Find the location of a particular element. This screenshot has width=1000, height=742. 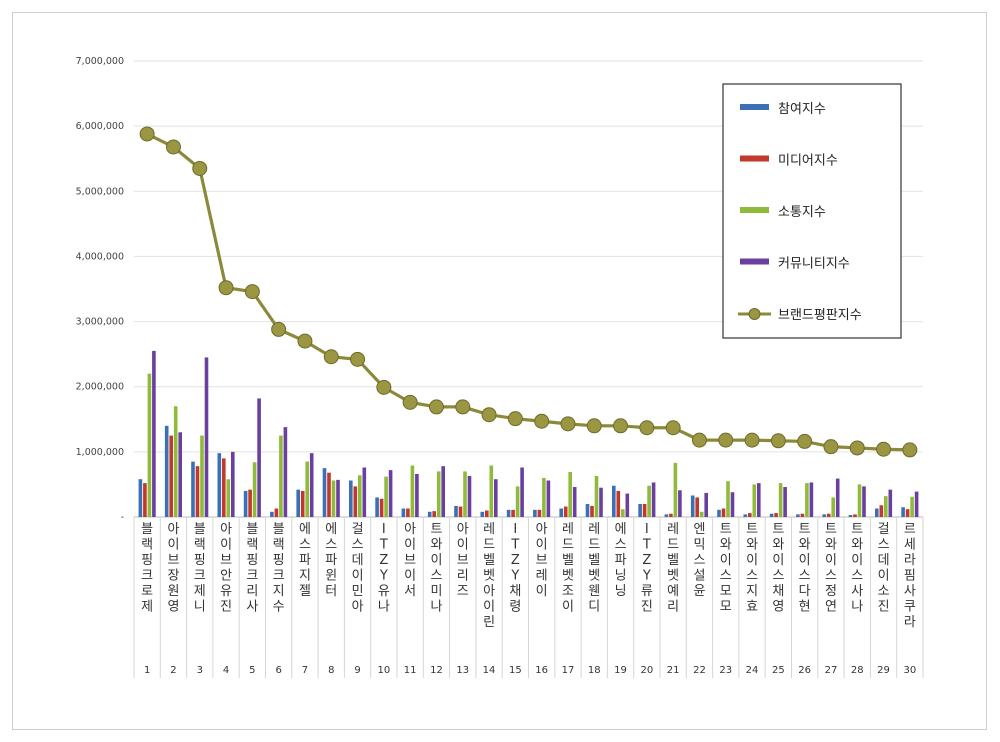

rank-label: 2 is located at coordinates (173, 670).